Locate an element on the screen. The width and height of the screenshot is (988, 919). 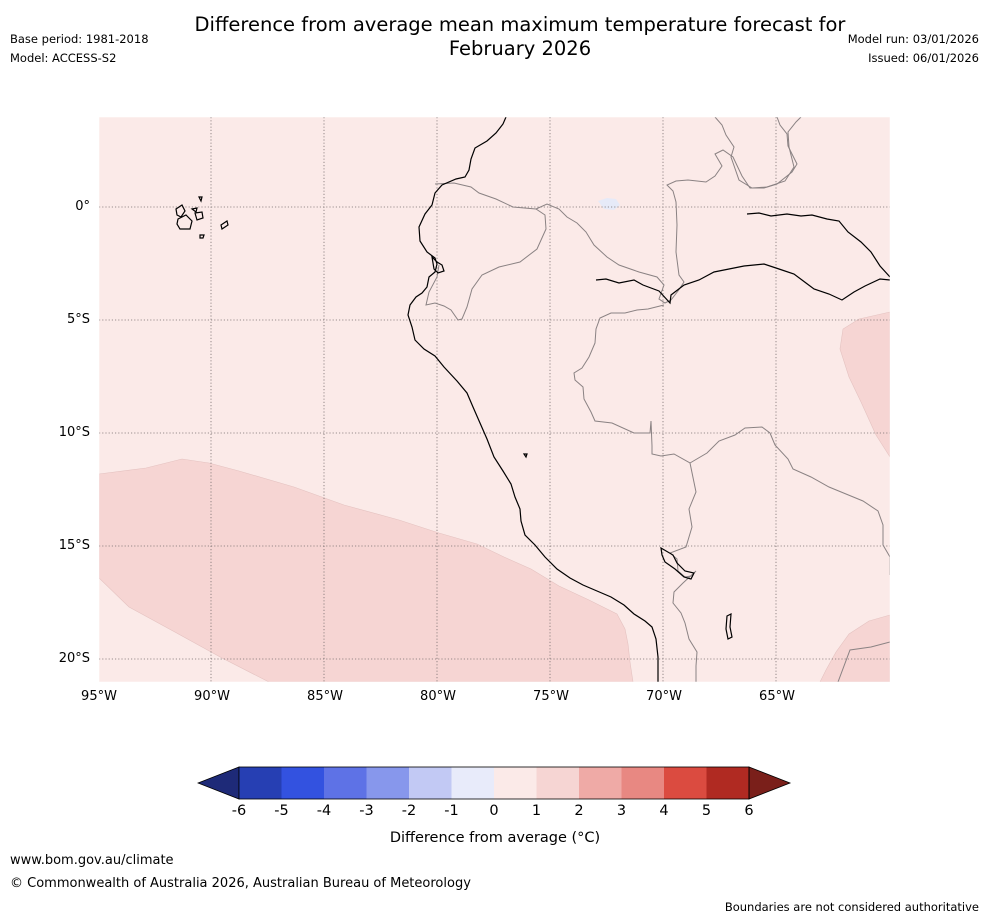
coastline-gulf-island is located at coordinates (438, 264).